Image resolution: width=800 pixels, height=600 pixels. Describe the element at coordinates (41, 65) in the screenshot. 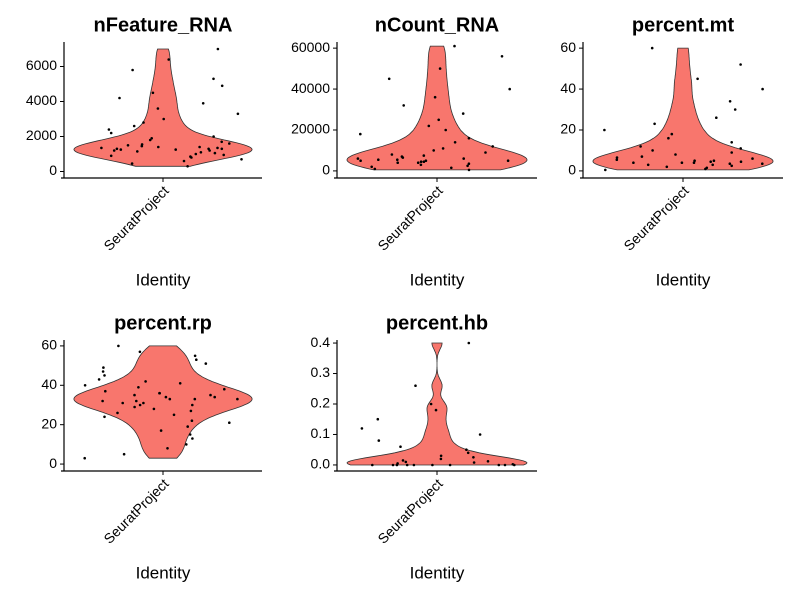

I see `y-tick-label: 6000` at that location.